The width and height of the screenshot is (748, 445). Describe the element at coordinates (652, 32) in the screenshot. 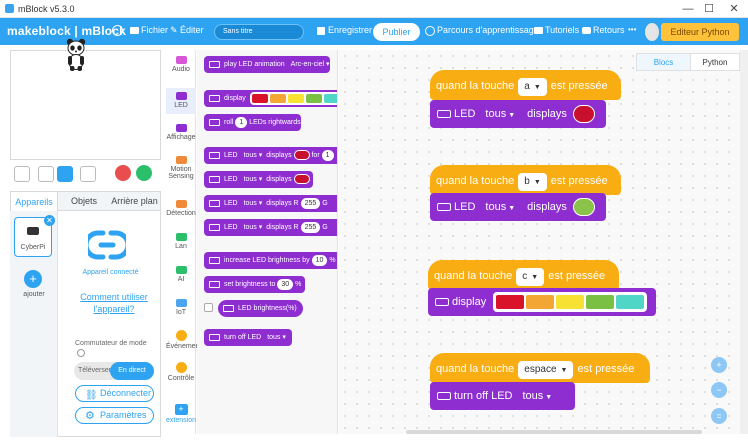

I see `avatar` at that location.